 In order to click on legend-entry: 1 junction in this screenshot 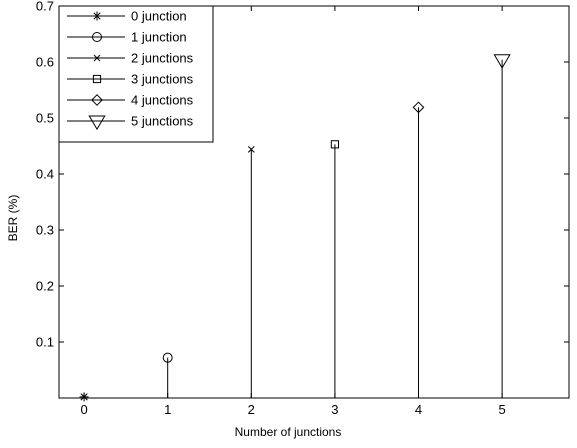, I will do `click(127, 37)`.